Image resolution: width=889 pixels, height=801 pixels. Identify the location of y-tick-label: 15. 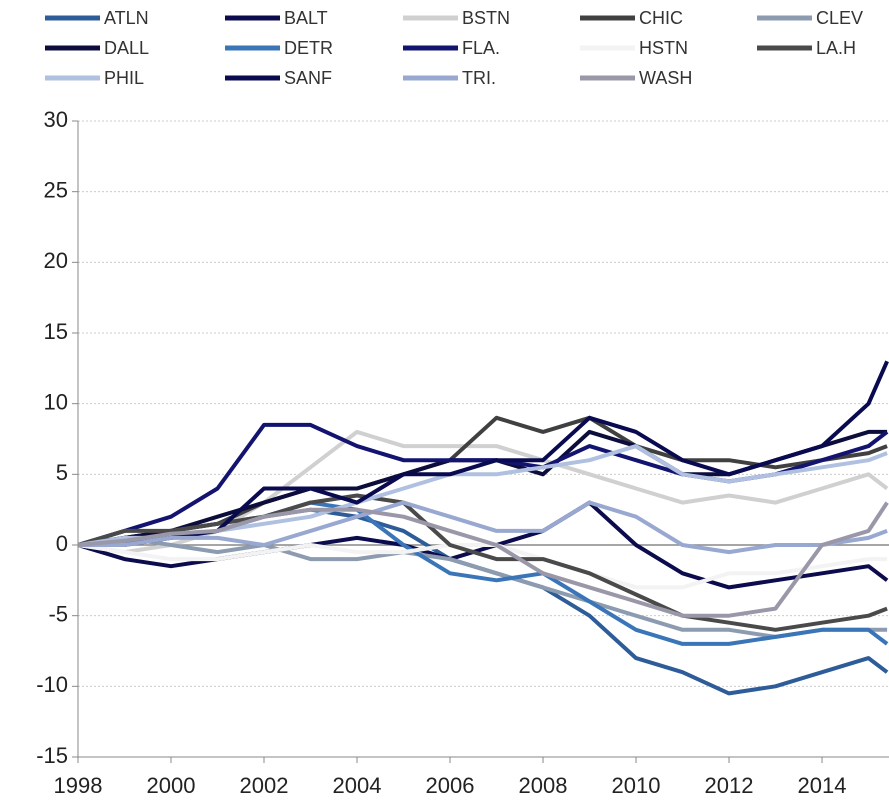
(56, 331).